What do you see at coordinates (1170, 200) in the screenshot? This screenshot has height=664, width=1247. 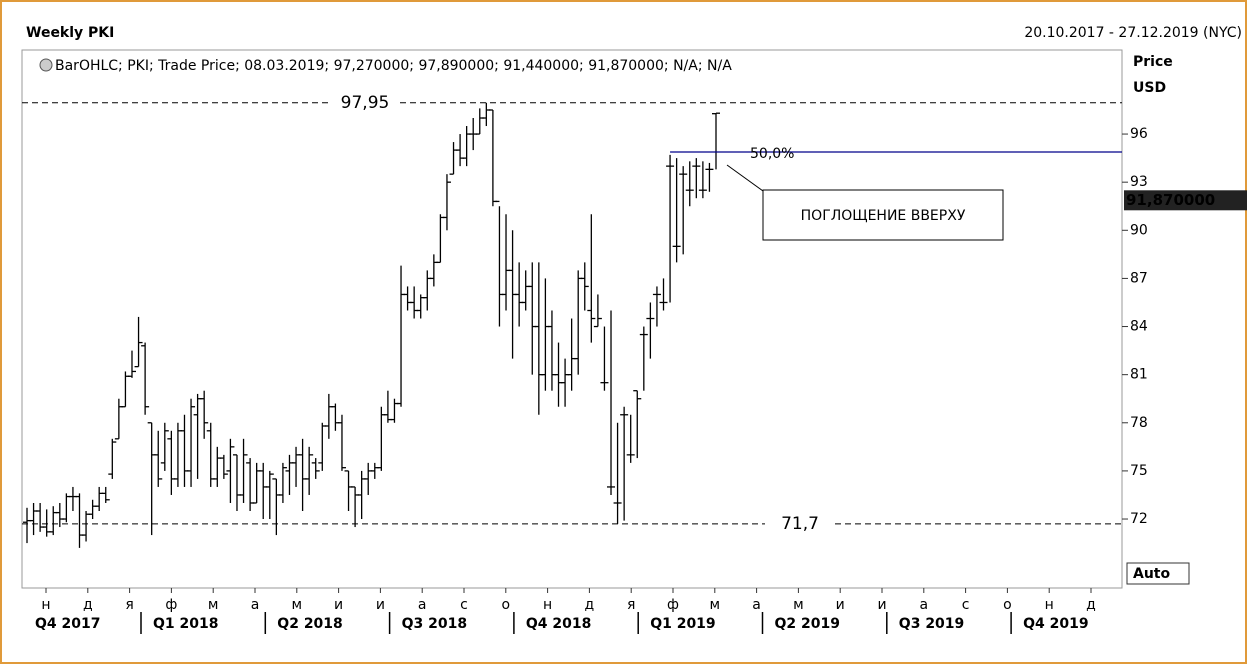 I see `last-price-label: 91,870000` at bounding box center [1170, 200].